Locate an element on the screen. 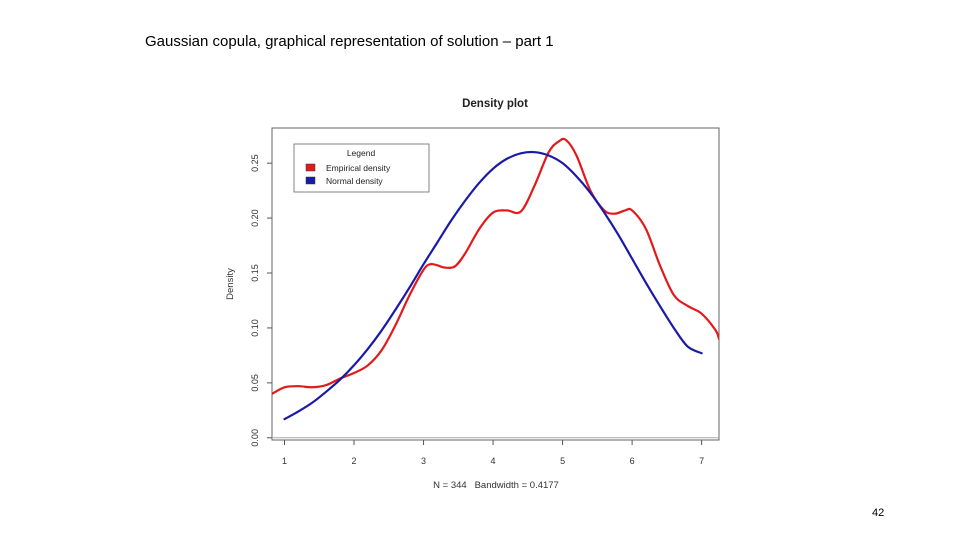 This screenshot has height=540, width=960. y-tick-label: 0.25 is located at coordinates (255, 163).